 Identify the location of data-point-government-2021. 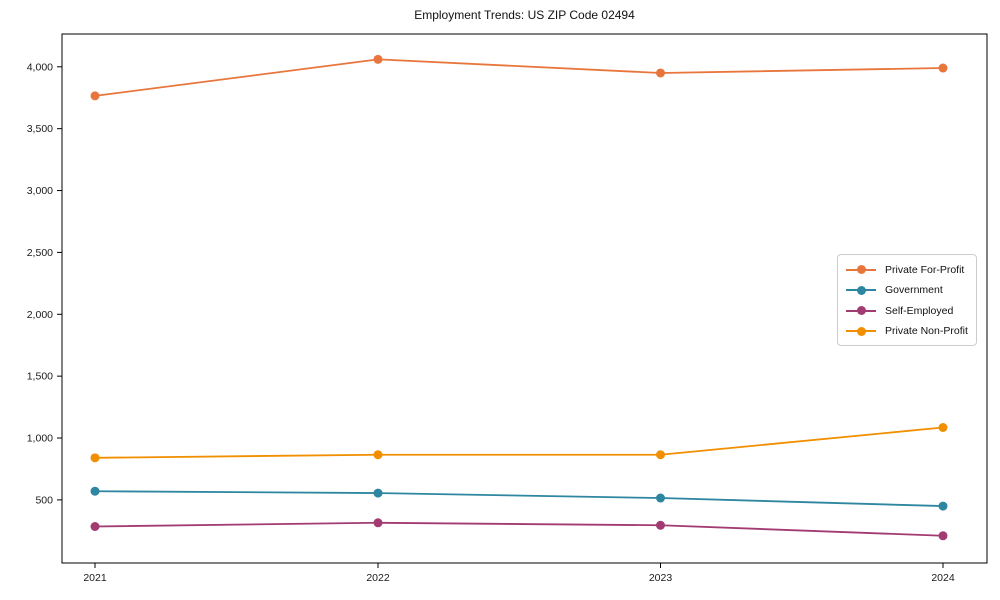
(95, 491).